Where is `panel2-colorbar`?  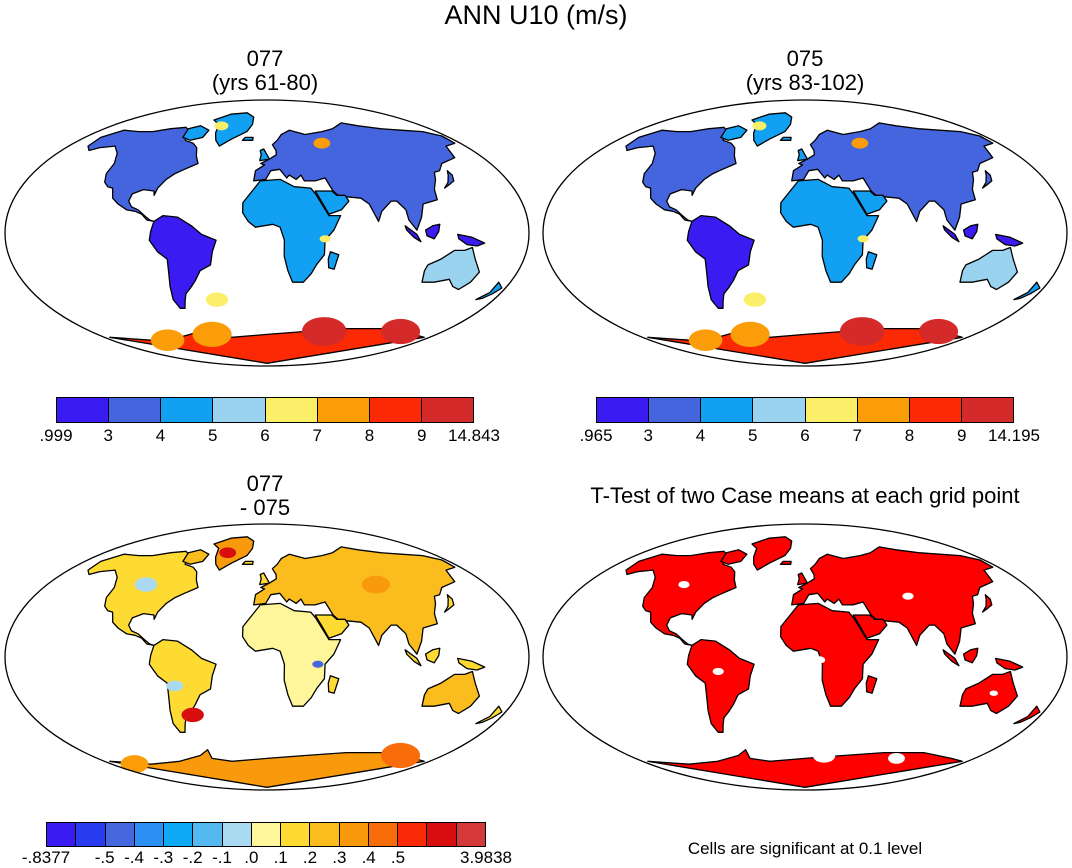
panel2-colorbar is located at coordinates (805, 410).